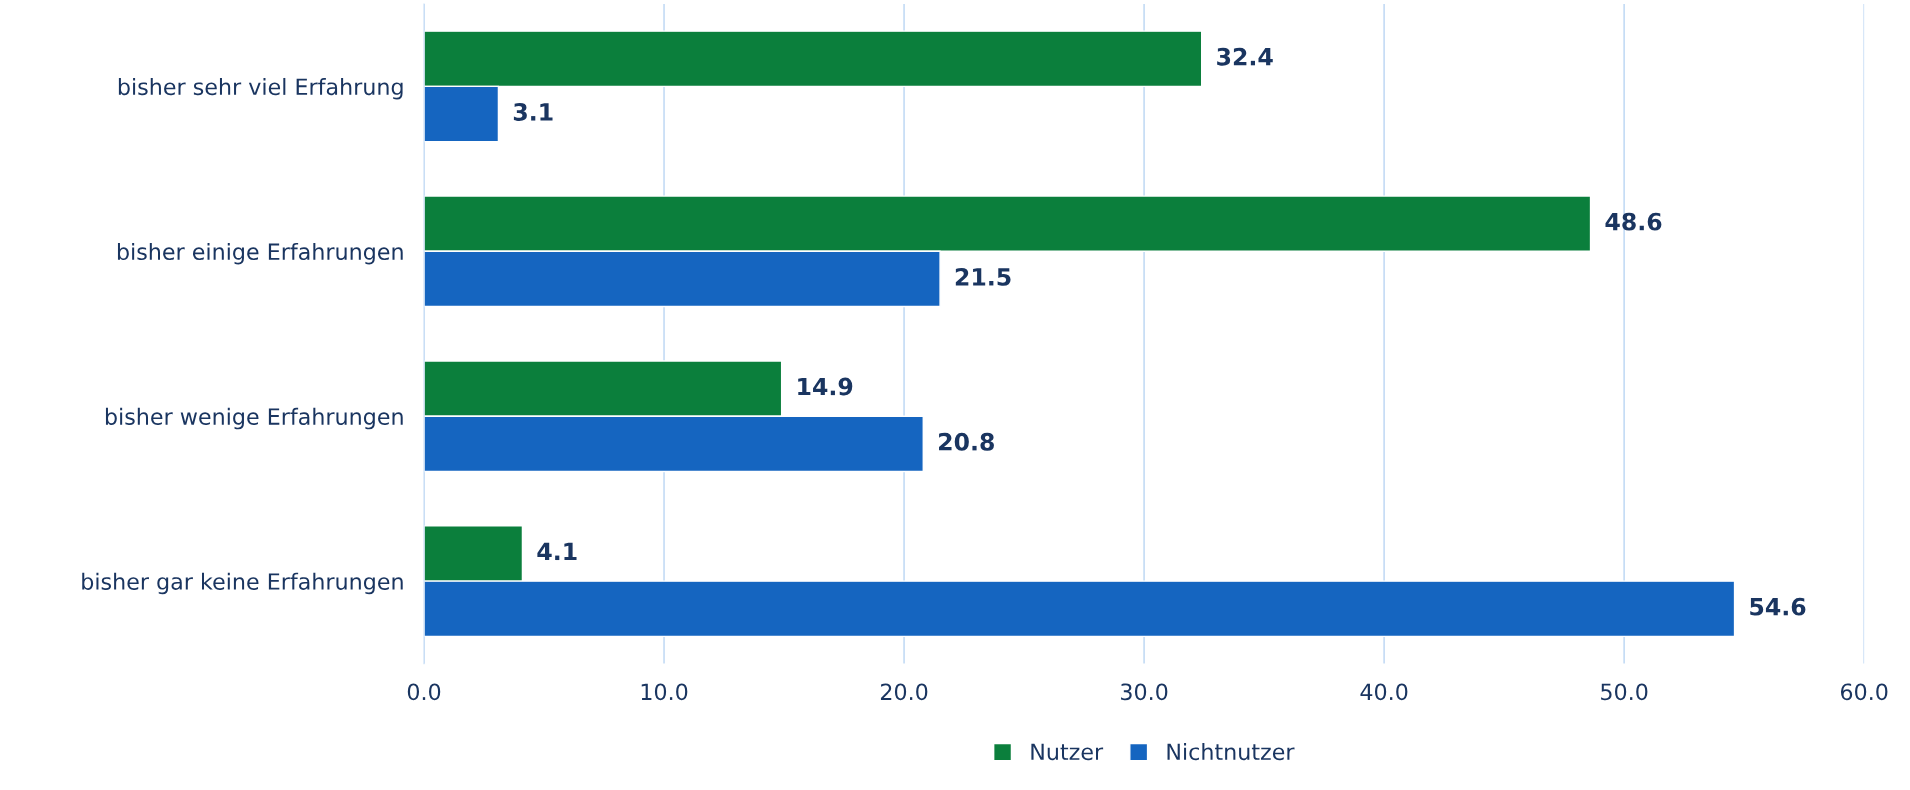  I want to click on y-tick-label: bisher gar keine Erfahrungen, so click(242, 583).